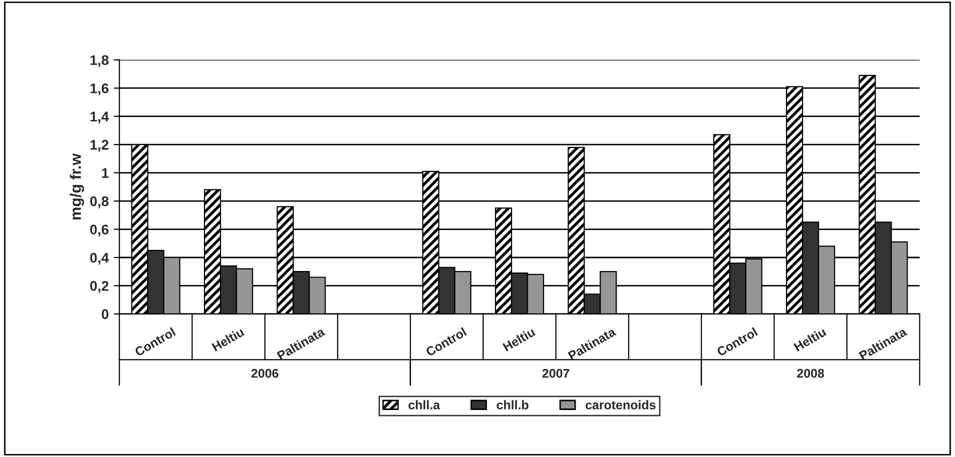 This screenshot has height=457, width=955. Describe the element at coordinates (556, 373) in the screenshot. I see `text: 2007` at that location.